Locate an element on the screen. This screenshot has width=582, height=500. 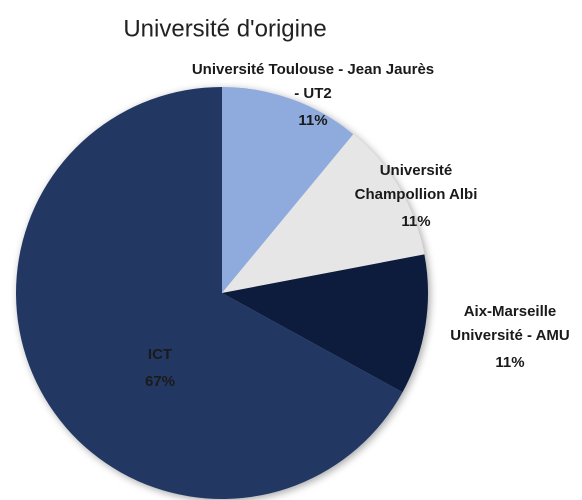
category-label: Université Toulouse - Jean Jaurès - UT2 is located at coordinates (313, 81).